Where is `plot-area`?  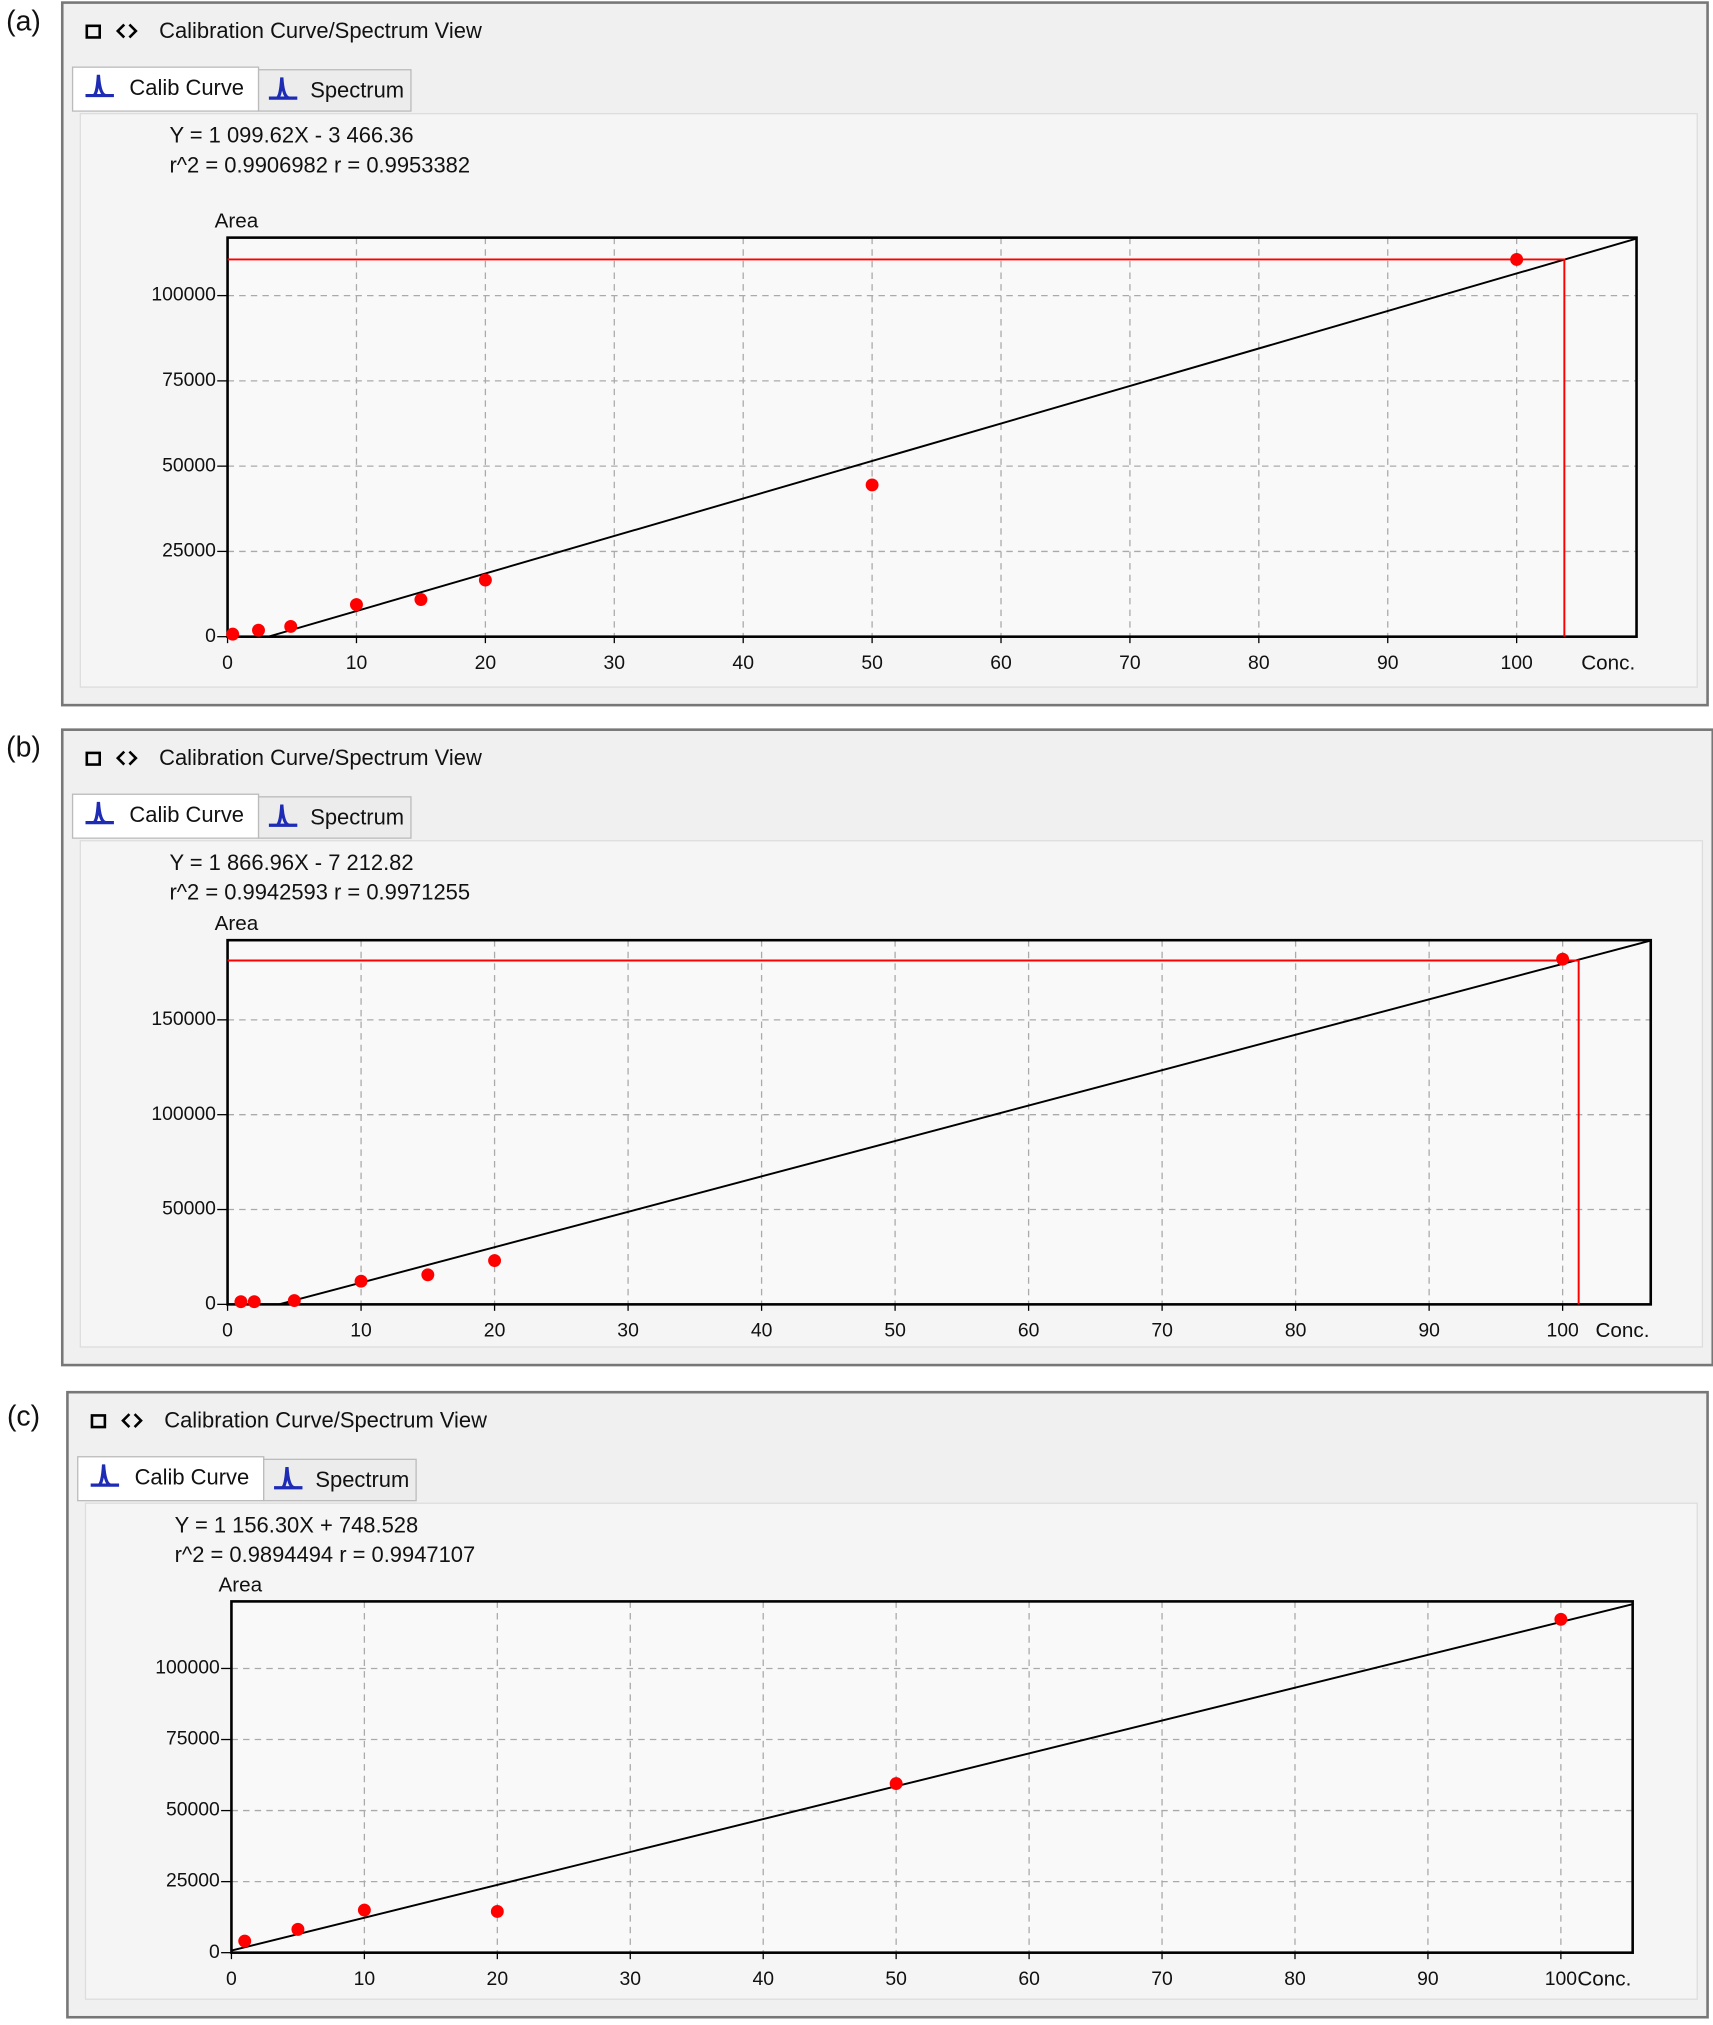 plot-area is located at coordinates (939, 1122).